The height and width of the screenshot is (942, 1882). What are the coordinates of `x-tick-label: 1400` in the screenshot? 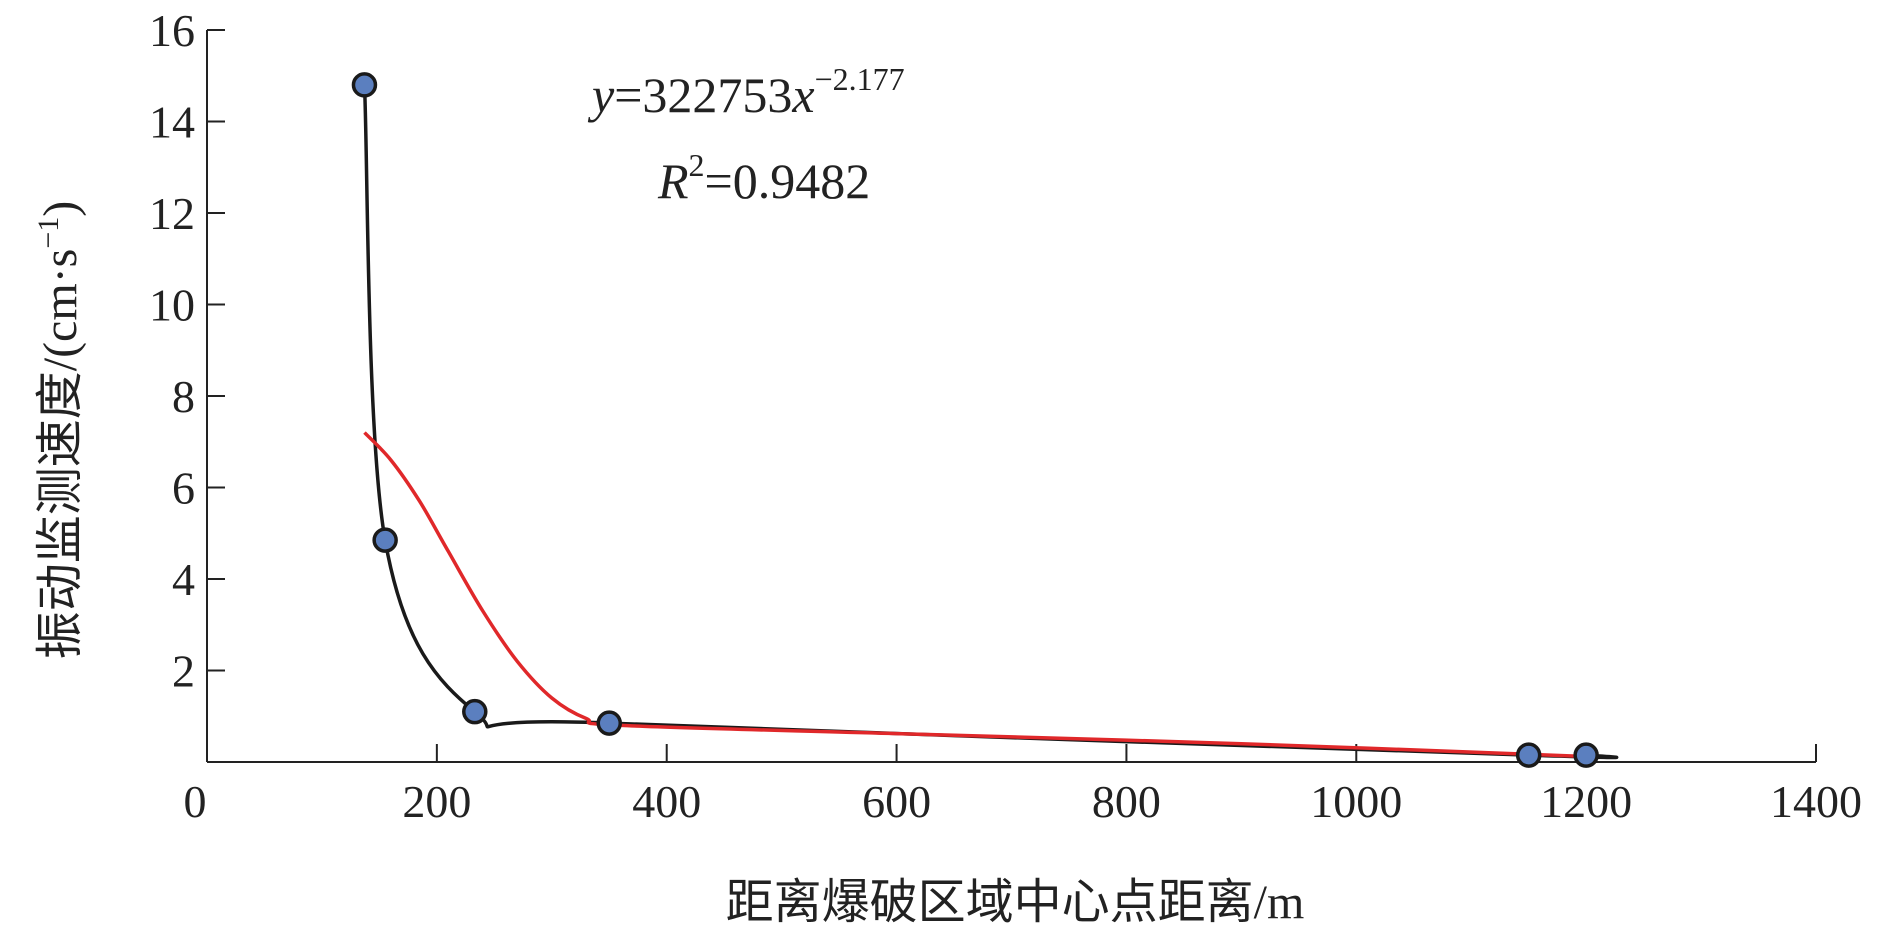 It's located at (1816, 801).